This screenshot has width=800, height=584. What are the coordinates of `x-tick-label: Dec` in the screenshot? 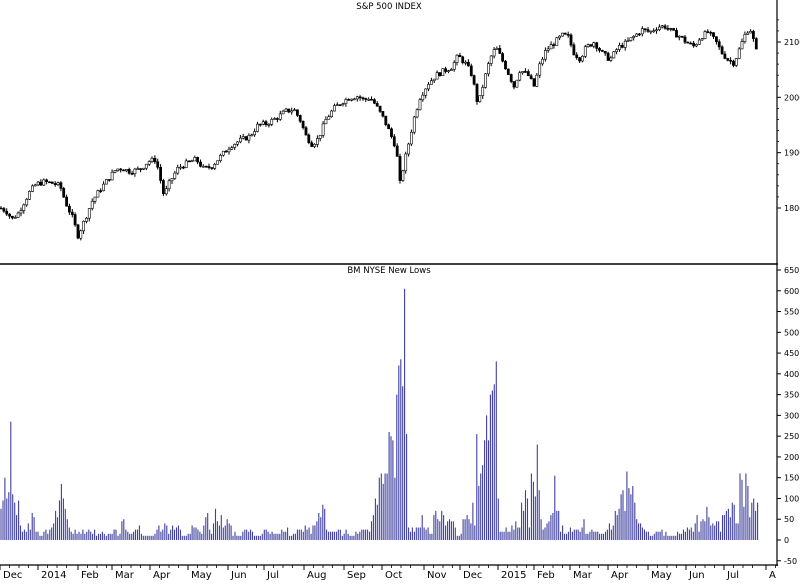 It's located at (472, 575).